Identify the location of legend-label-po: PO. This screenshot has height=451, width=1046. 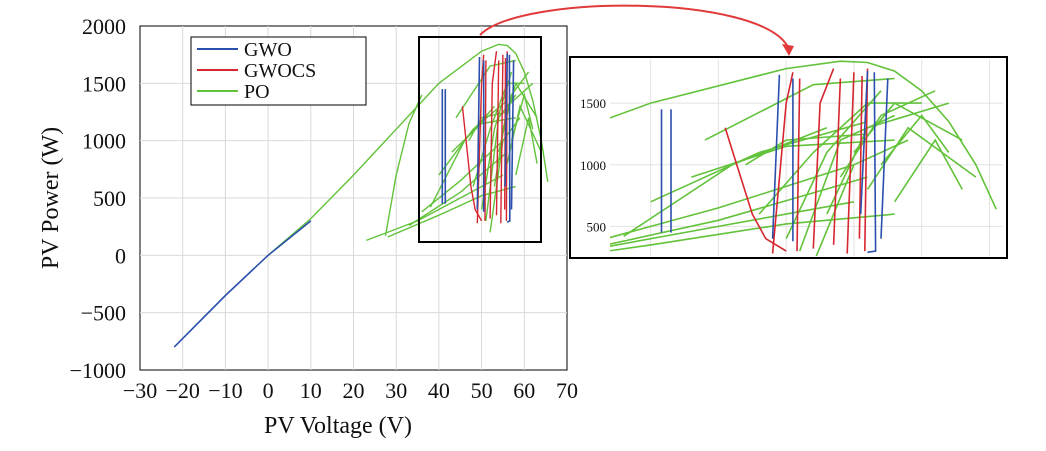
(257, 92).